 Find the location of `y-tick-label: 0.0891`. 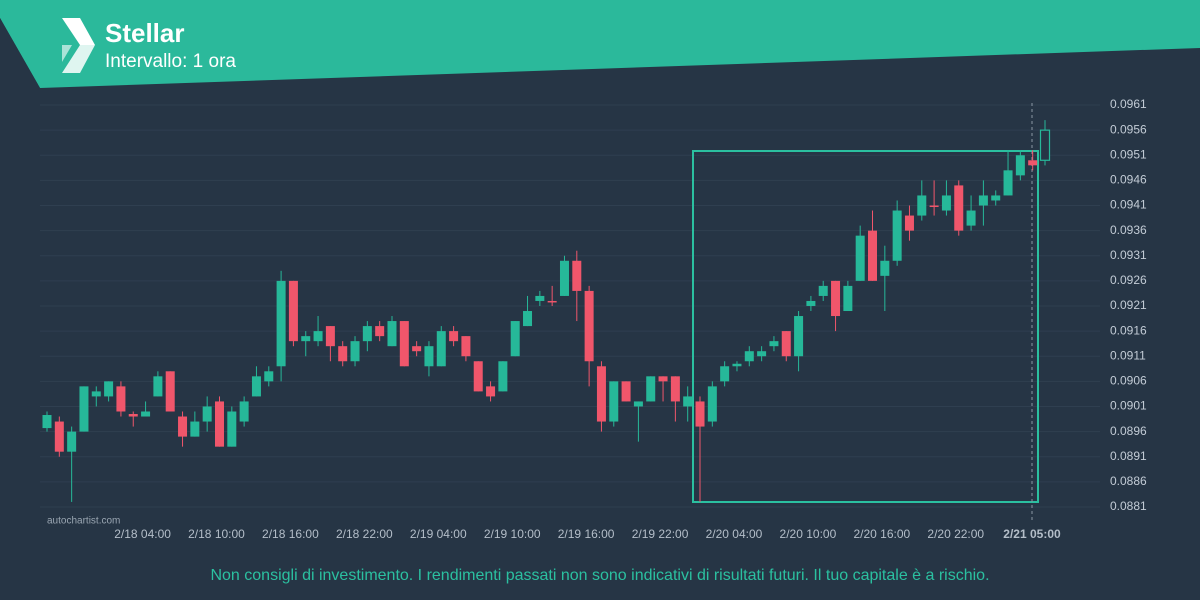

y-tick-label: 0.0891 is located at coordinates (1128, 456).